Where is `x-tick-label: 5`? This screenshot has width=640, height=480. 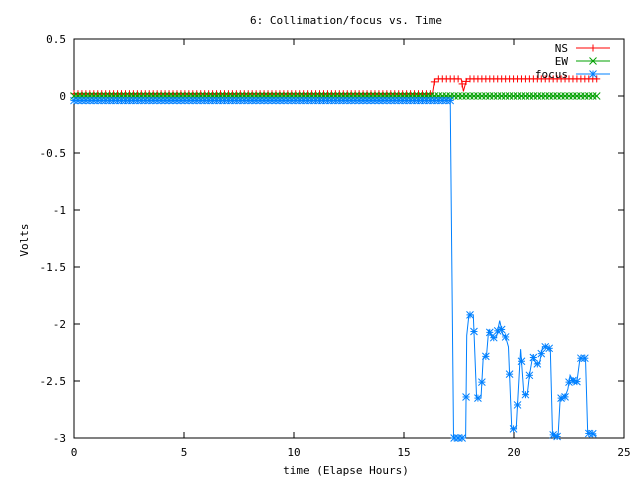
x-tick-label: 5 is located at coordinates (184, 452).